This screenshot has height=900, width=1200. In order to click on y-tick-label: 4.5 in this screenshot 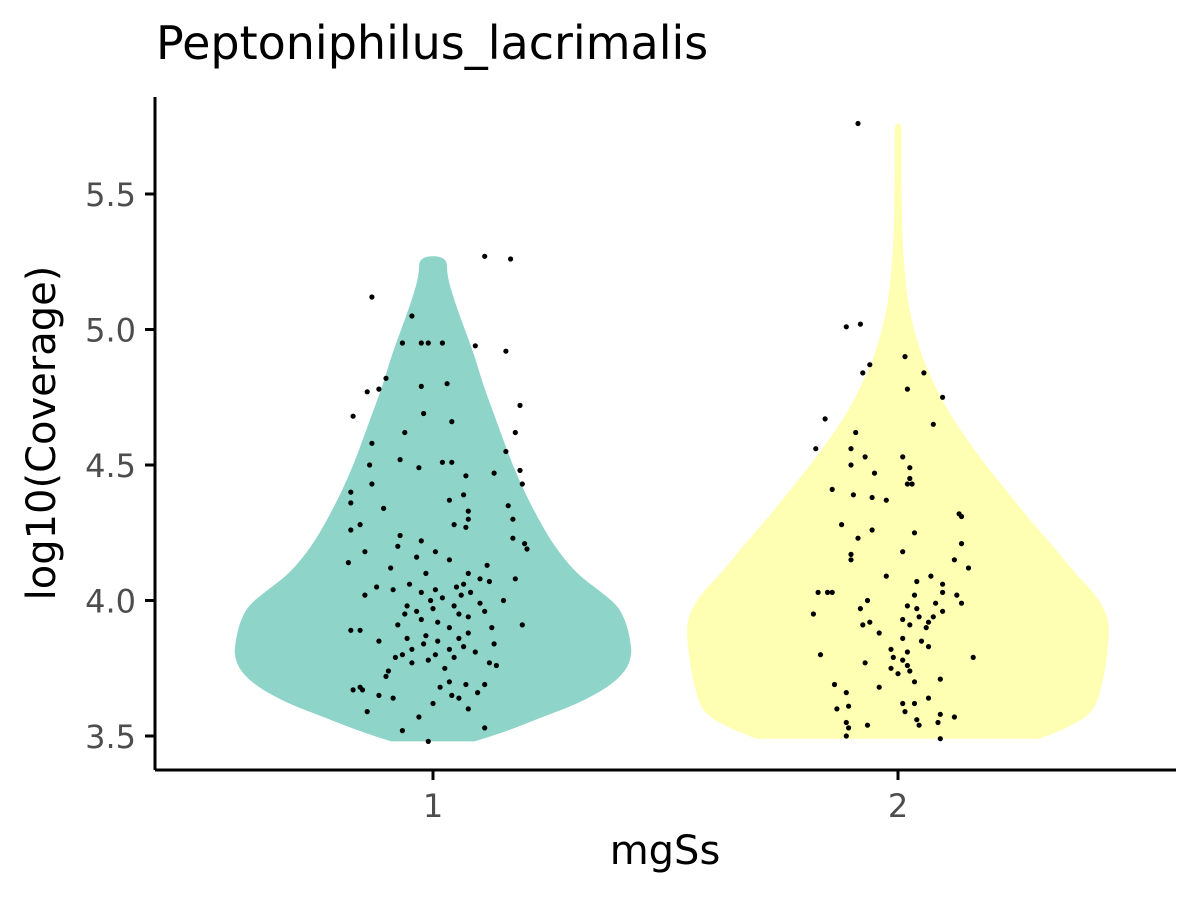, I will do `click(110, 466)`.